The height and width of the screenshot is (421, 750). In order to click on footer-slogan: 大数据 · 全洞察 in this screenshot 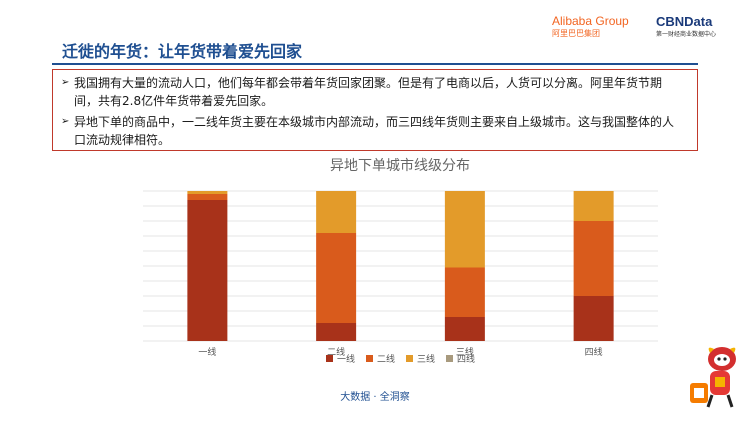, I will do `click(375, 397)`.